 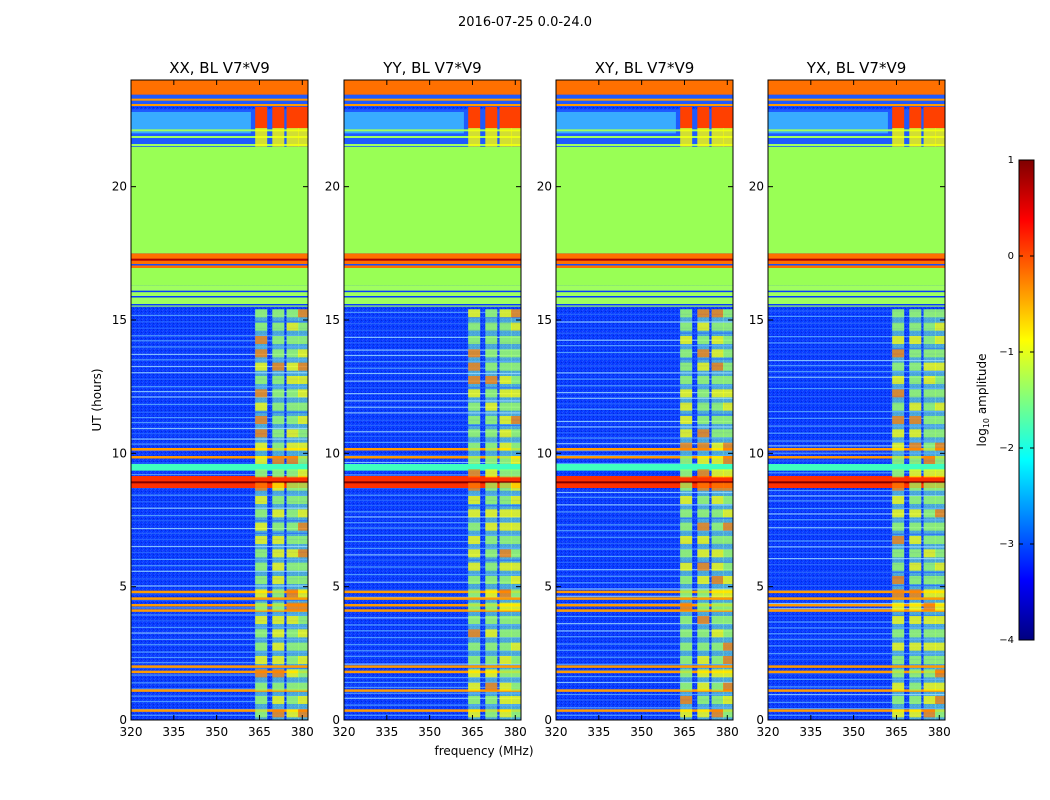 I want to click on panel-title: YY, BL V7*V9, so click(x=431, y=68).